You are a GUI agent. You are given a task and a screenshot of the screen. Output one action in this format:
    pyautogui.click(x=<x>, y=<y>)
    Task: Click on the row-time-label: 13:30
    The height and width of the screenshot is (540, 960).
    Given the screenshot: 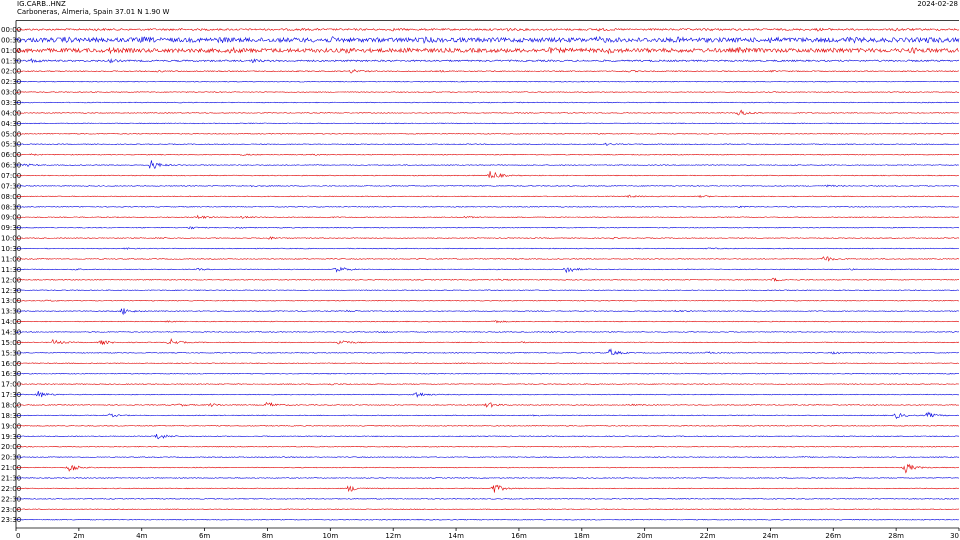 What is the action you would take?
    pyautogui.click(x=11, y=312)
    